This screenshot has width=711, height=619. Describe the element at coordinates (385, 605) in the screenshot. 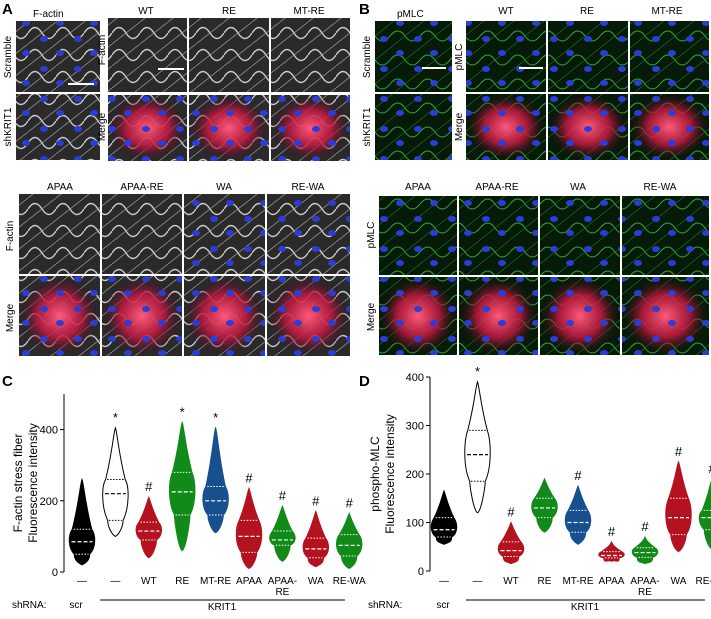

I see `d-shrna-label: shRNA:` at that location.